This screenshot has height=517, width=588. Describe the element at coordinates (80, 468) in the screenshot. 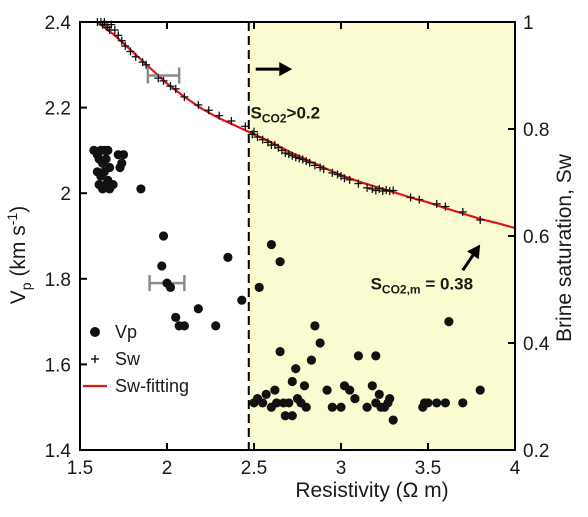

I see `x-tick-label: 1.5` at that location.